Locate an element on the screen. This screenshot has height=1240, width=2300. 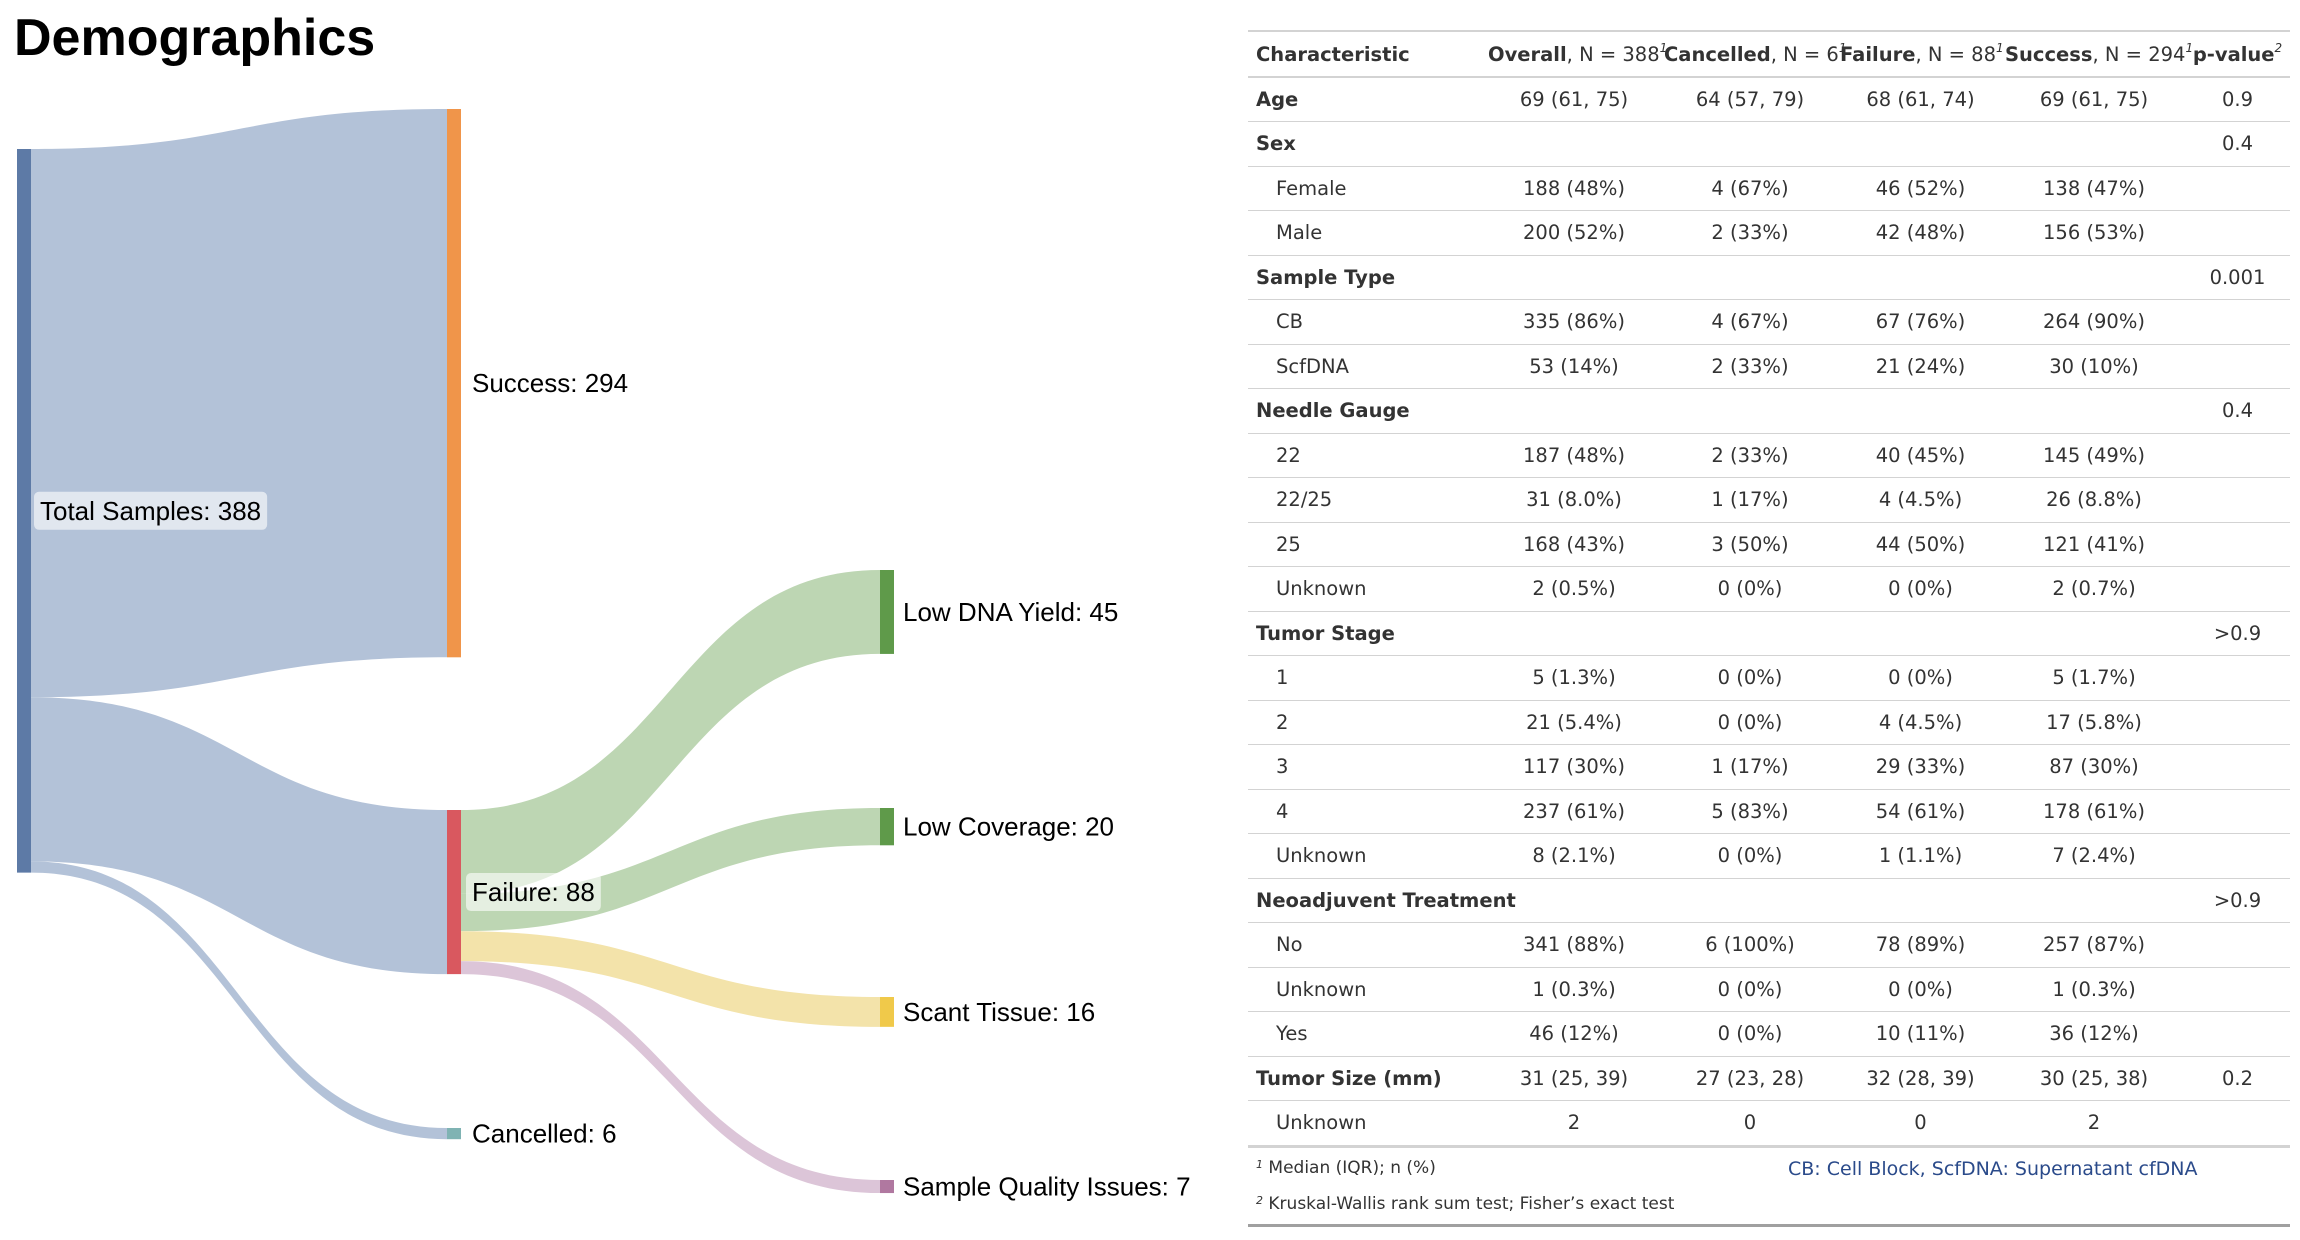
cell-success: 87 (30%) is located at coordinates (2094, 767).